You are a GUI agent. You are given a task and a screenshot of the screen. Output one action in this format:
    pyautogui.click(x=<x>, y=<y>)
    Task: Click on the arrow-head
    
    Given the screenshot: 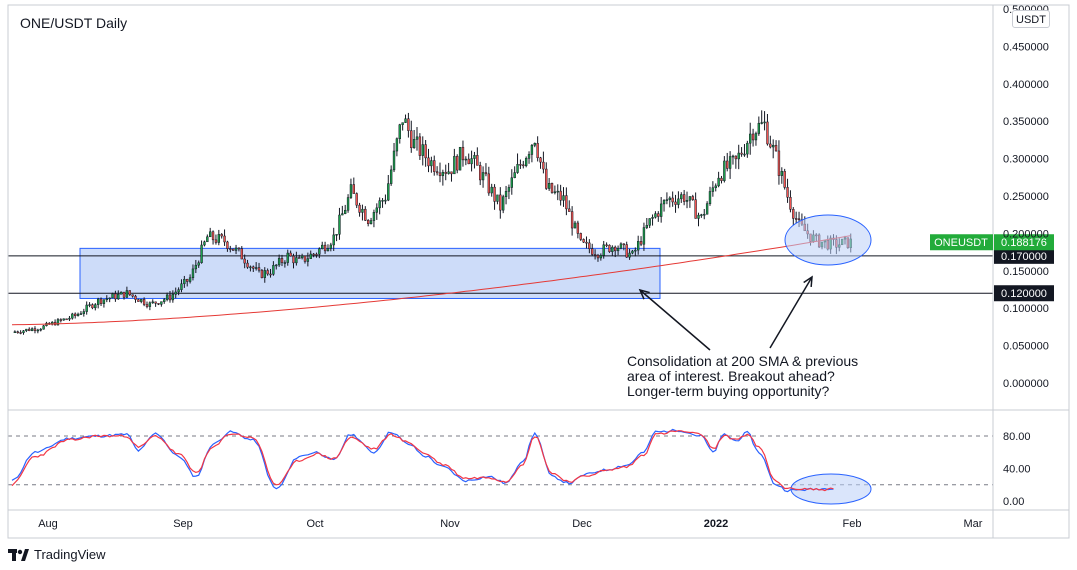 What is the action you would take?
    pyautogui.click(x=808, y=281)
    